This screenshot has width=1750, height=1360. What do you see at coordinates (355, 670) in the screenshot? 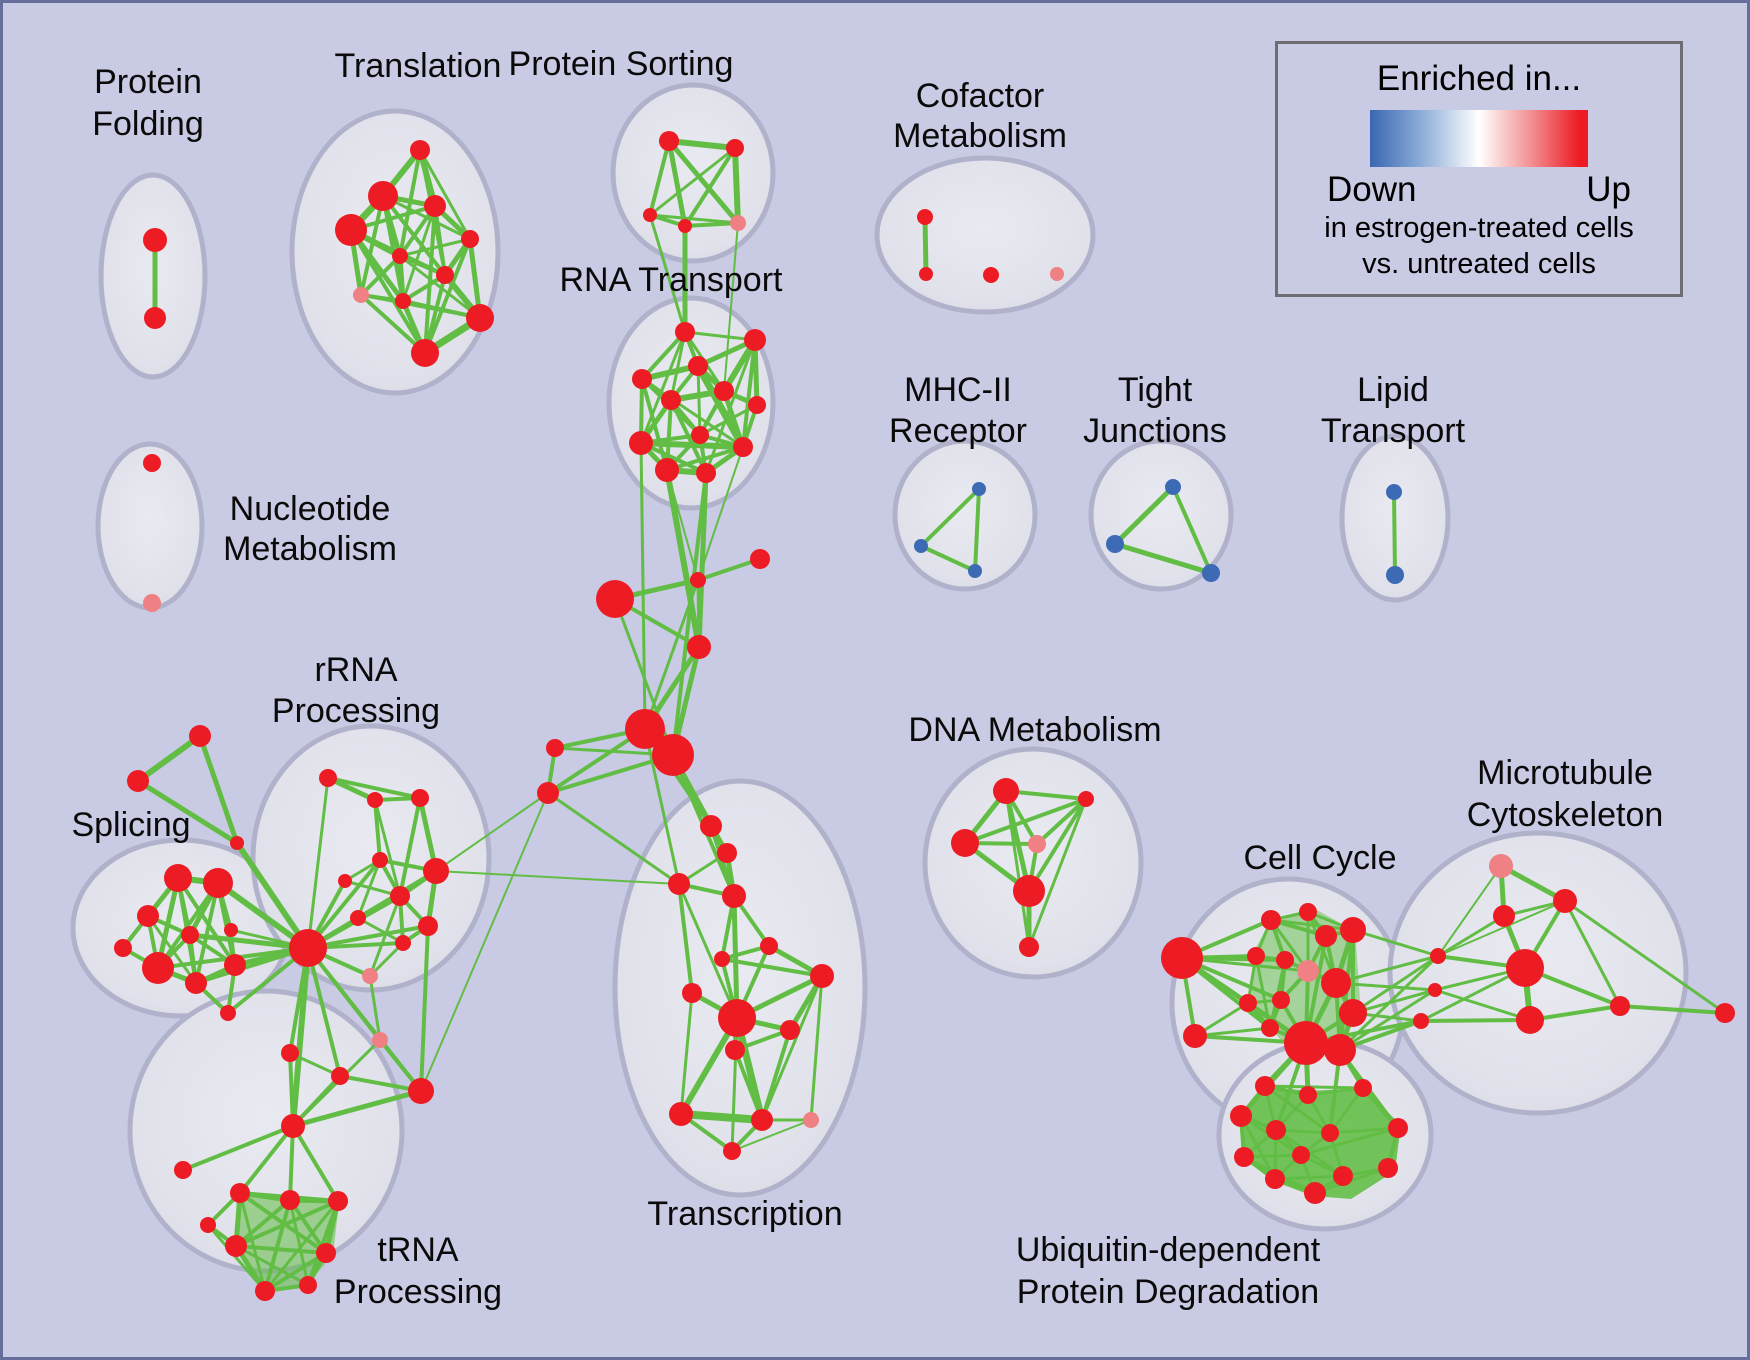
I see `cluster-label-rrna-processing: rRNA` at bounding box center [355, 670].